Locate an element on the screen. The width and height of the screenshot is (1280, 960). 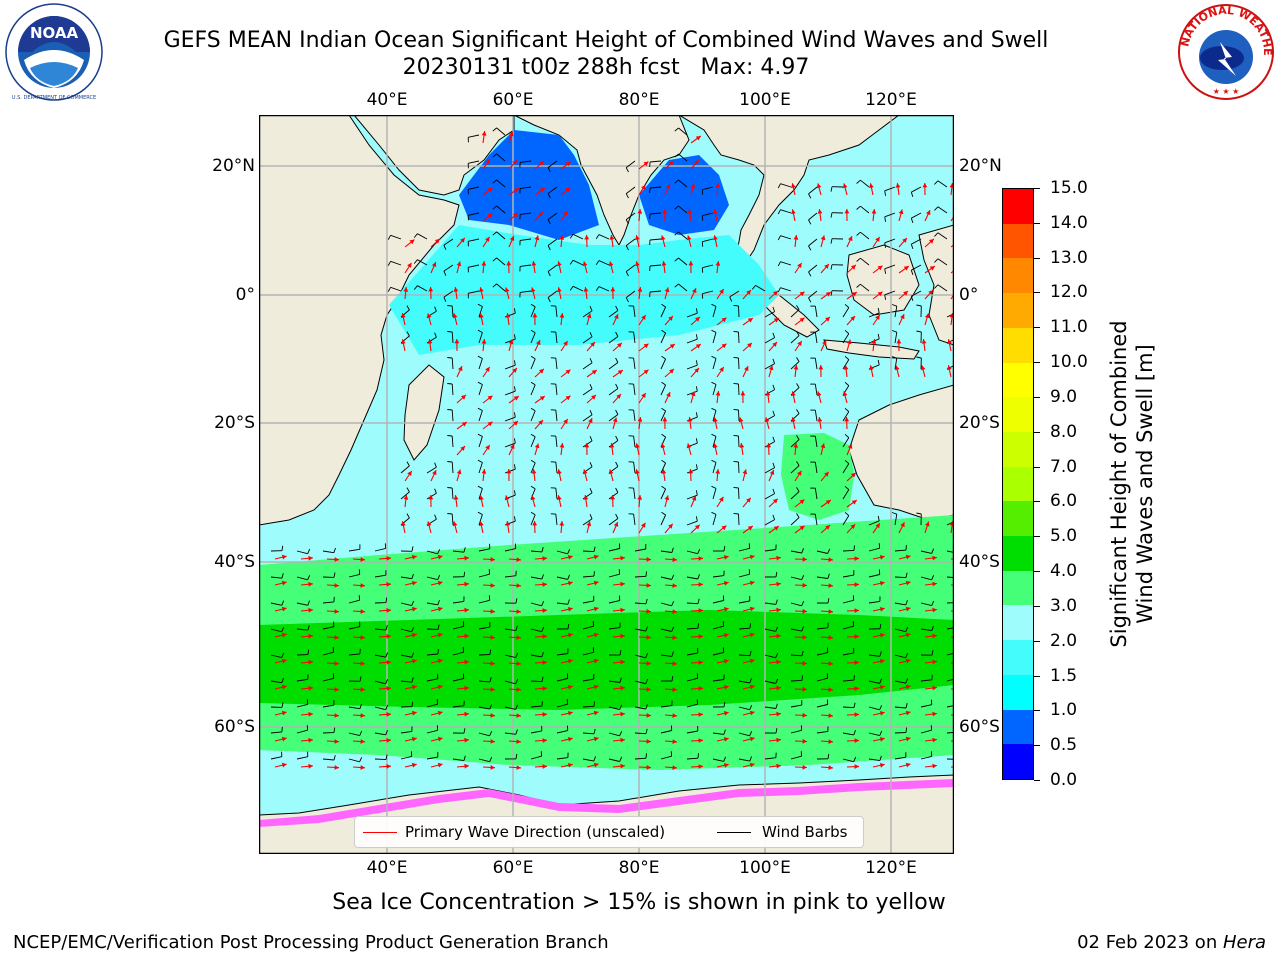
colorbar-tick-mark is located at coordinates (1037, 293).